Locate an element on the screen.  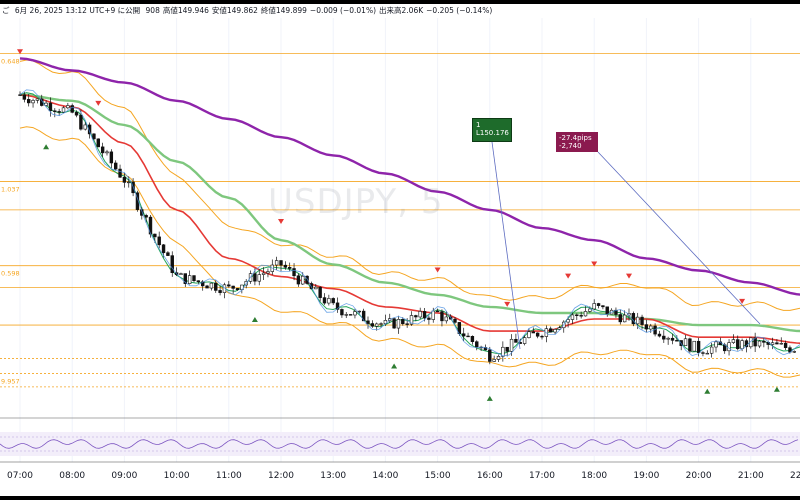
header-low: 安値149.862 is located at coordinates (234, 10).